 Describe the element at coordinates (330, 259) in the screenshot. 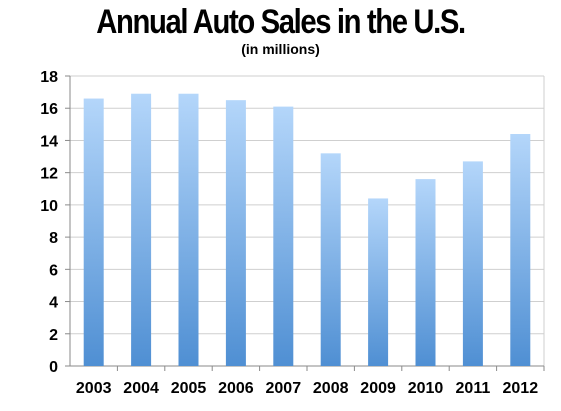

I see `bar-2008` at that location.